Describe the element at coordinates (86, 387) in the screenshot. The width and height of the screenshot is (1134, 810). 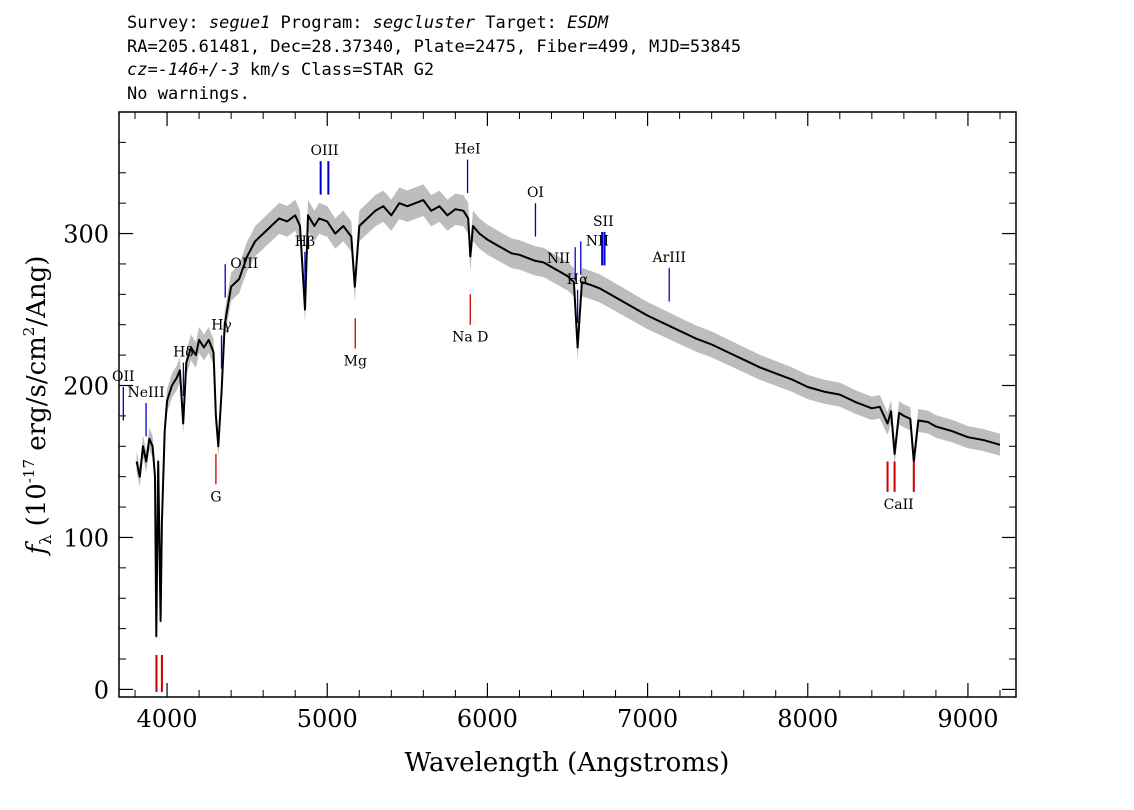
I see `y-tick-label: 200` at that location.